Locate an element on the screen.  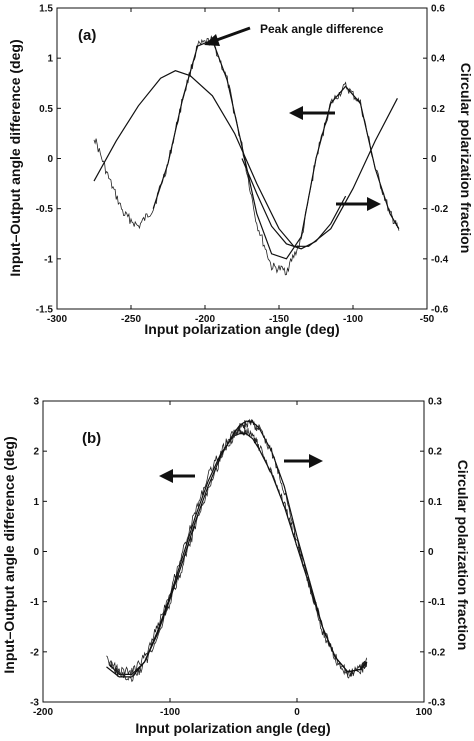
y2-tick-label: -0.1 is located at coordinates (437, 602).